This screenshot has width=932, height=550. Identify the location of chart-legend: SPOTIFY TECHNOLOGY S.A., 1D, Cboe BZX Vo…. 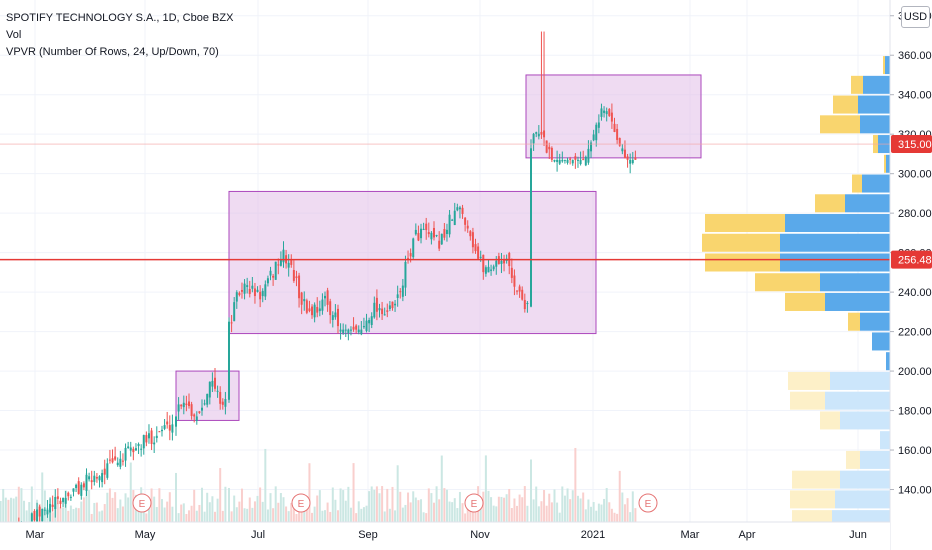
(119, 35).